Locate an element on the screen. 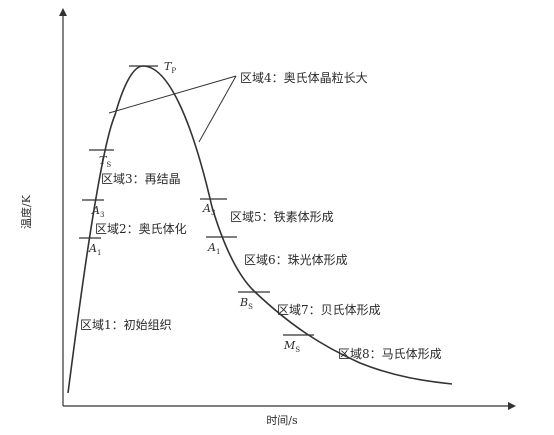 The width and height of the screenshot is (554, 435). region7-label: 区域7：贝氏体形成 is located at coordinates (329, 310).